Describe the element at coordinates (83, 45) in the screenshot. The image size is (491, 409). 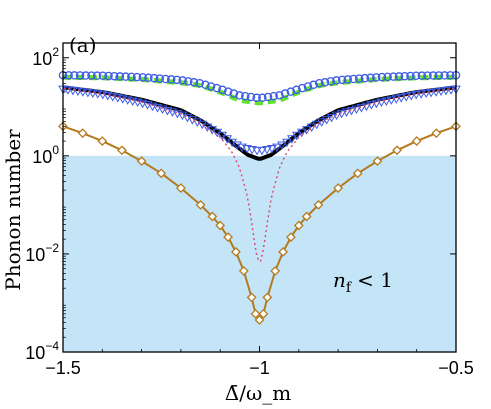
I see `panel-label: (a)` at that location.